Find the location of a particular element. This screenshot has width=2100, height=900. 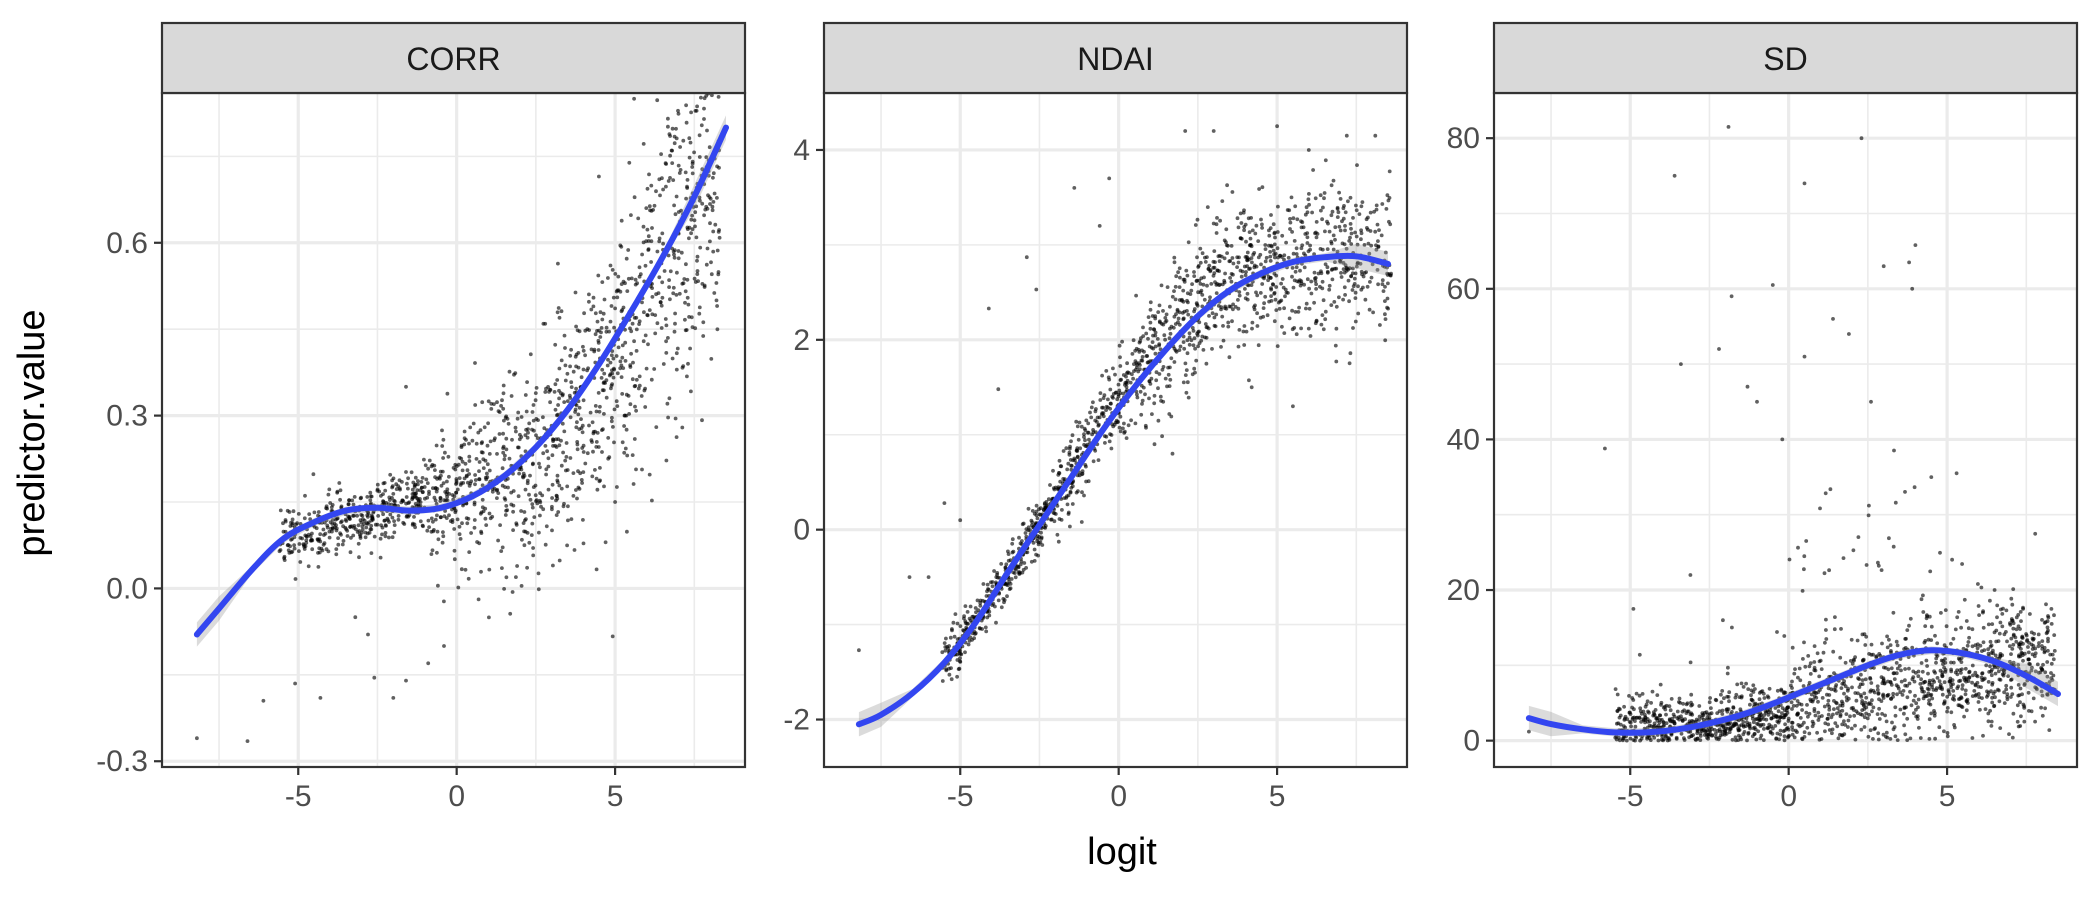

y-tick-label: 20 is located at coordinates (1463, 590).